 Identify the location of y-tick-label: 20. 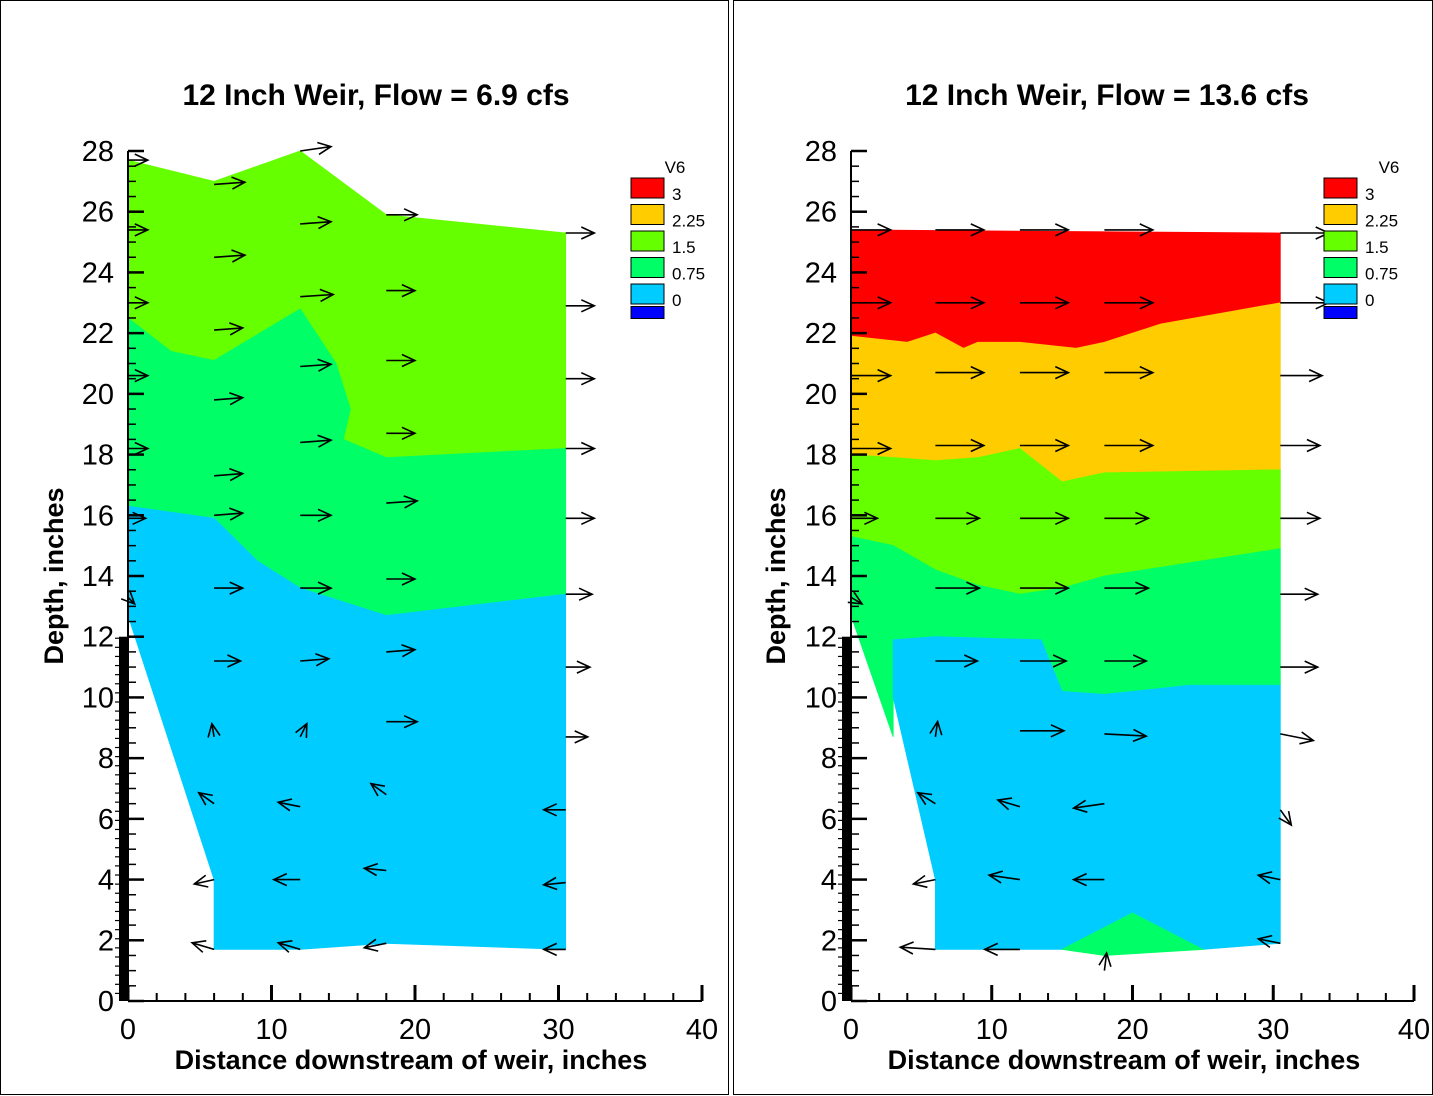
(821, 395).